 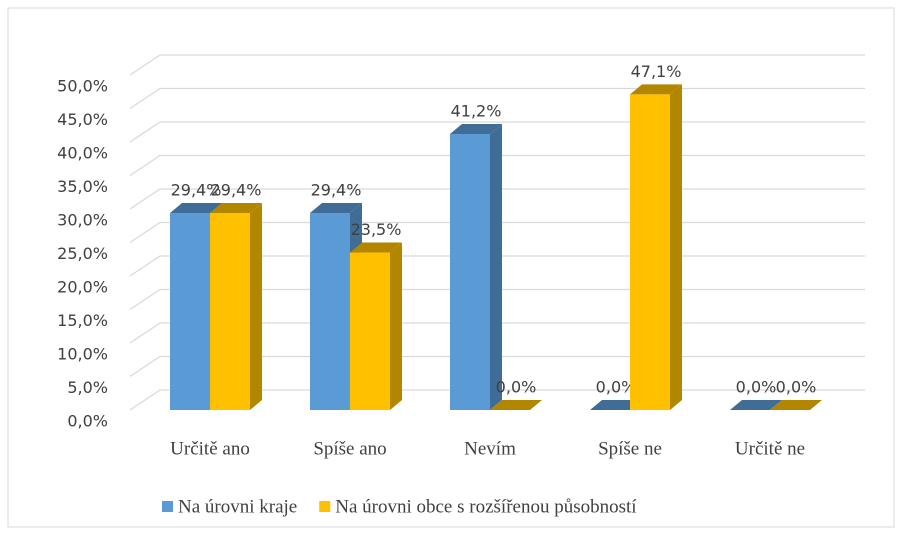 I want to click on y-tick-label: 5,0%, so click(x=87, y=387).